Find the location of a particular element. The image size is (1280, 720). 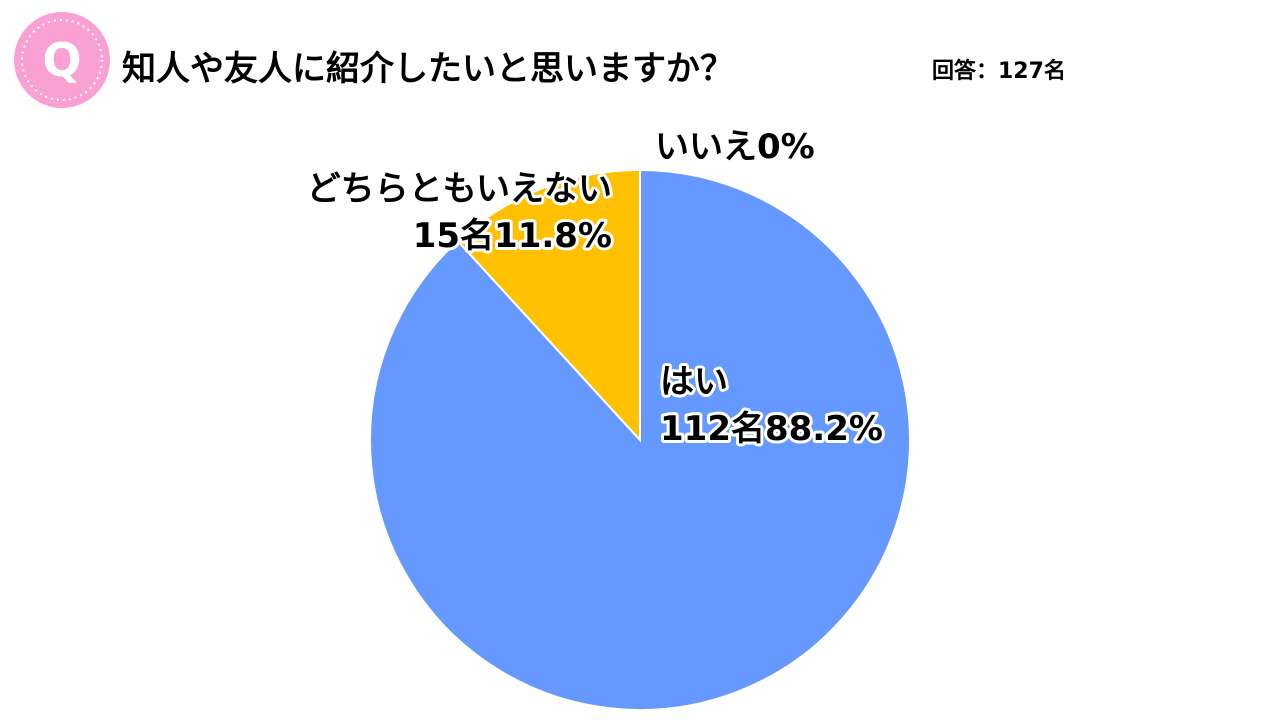

category-label: はい is located at coordinates (694, 382).